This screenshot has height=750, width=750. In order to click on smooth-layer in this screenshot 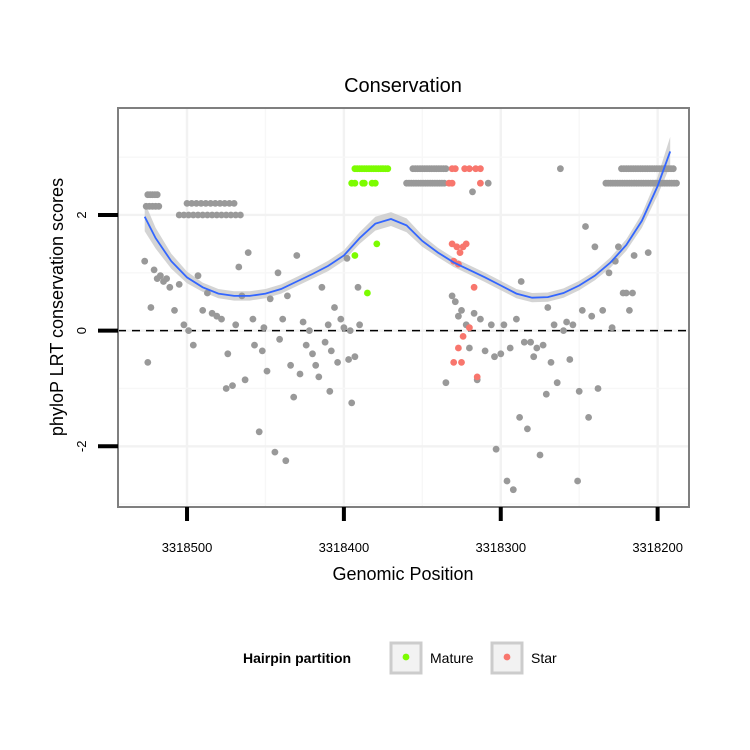, I will do `click(407, 225)`.